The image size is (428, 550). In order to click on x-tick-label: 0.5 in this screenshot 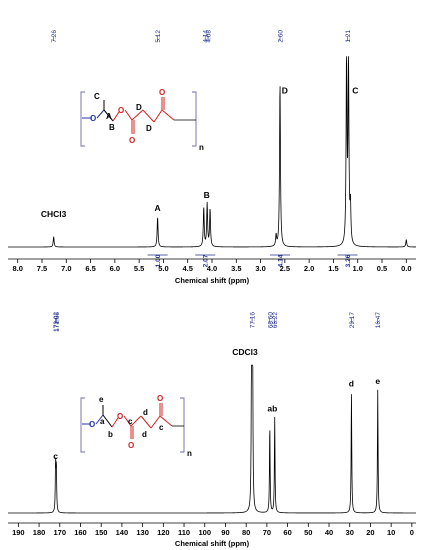, I will do `click(382, 268)`.